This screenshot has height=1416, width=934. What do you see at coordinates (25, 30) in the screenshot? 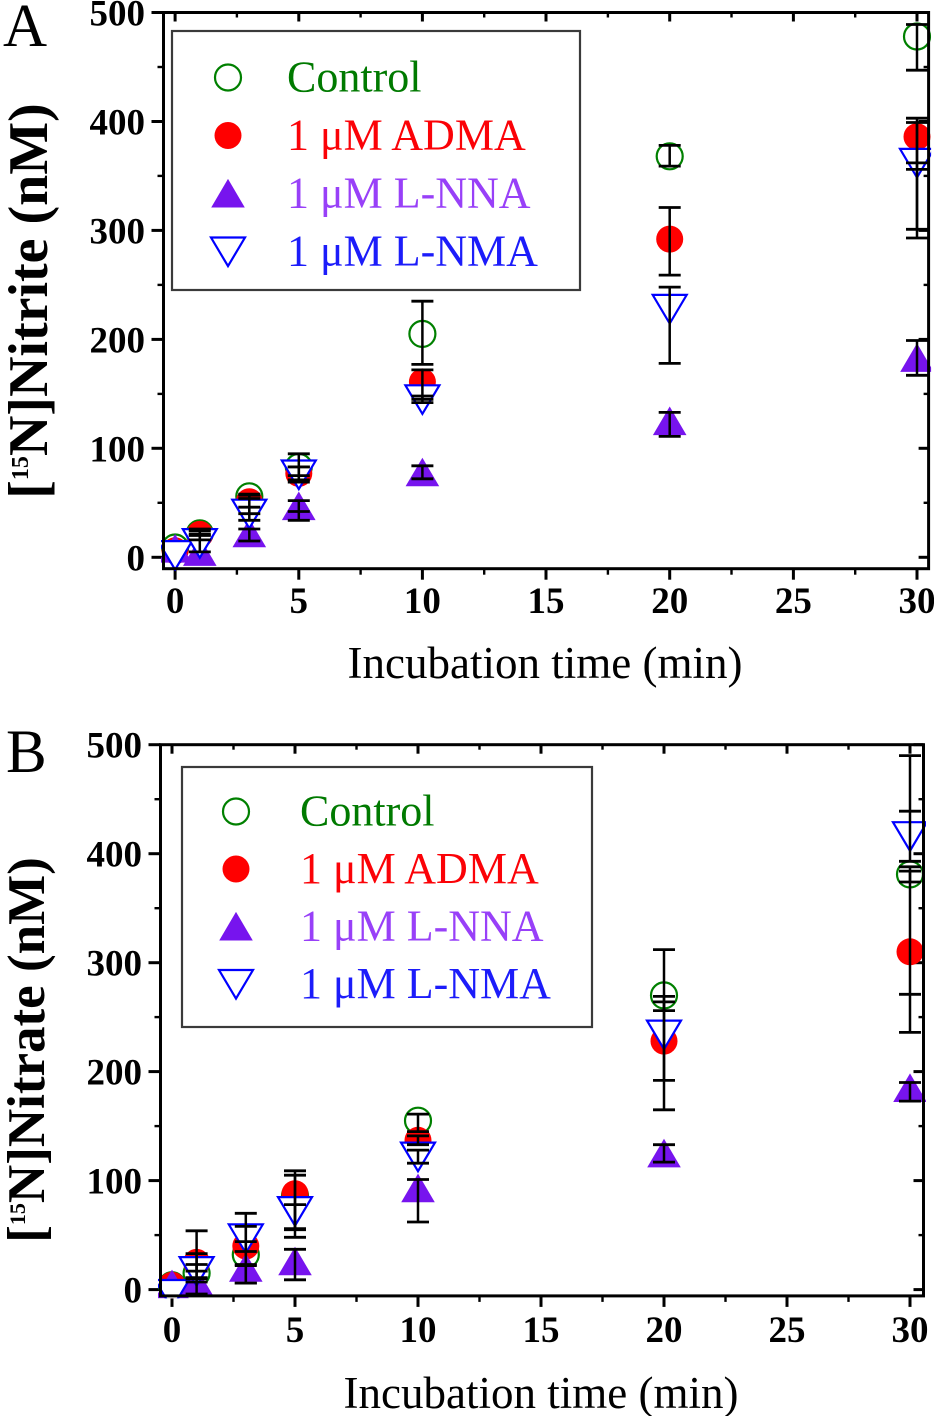
I see `svg-text: A` at bounding box center [25, 30].